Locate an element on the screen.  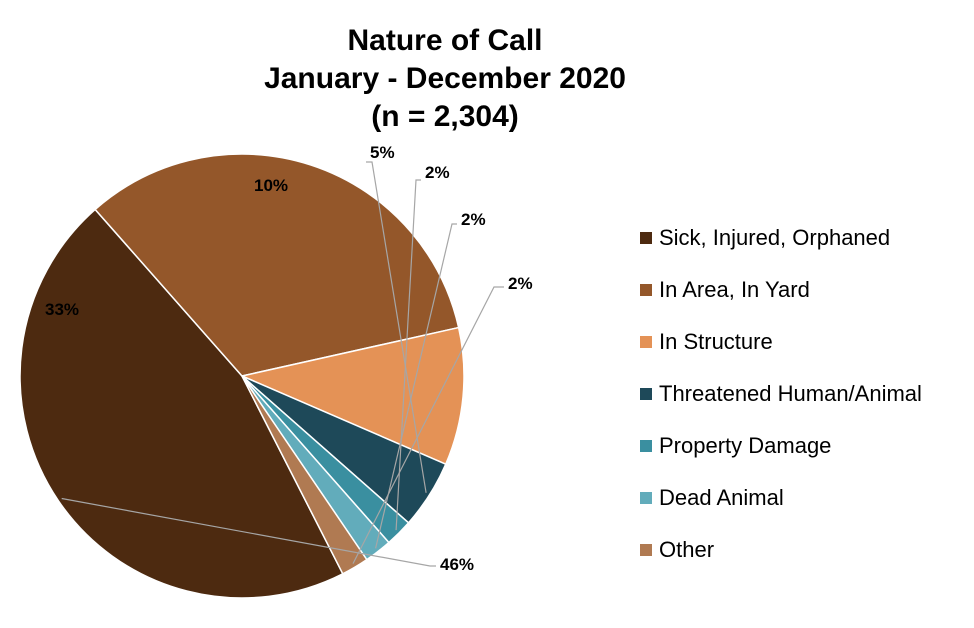
pie-slice-in-structure is located at coordinates (353, 395).